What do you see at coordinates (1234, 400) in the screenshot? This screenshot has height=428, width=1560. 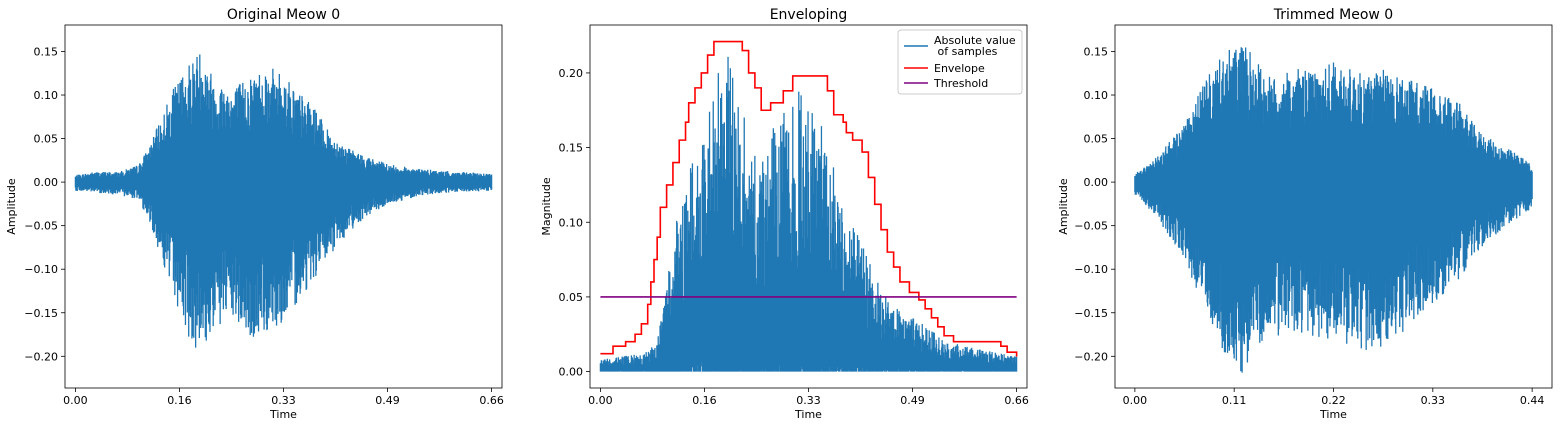 I see `x-tick-label: 0.11` at bounding box center [1234, 400].